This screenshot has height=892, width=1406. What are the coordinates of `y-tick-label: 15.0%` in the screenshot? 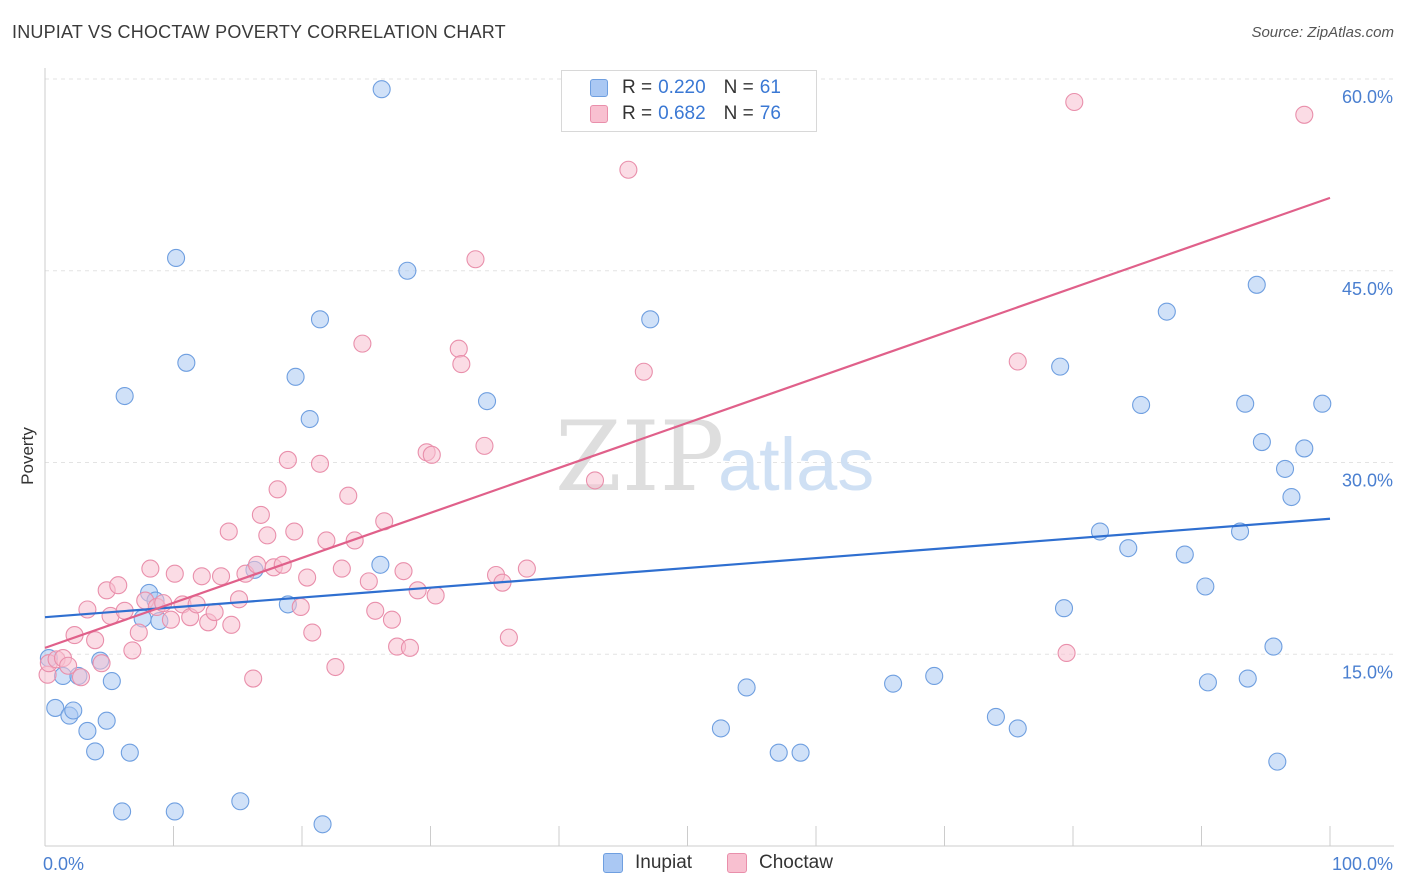 It's located at (1367, 672).